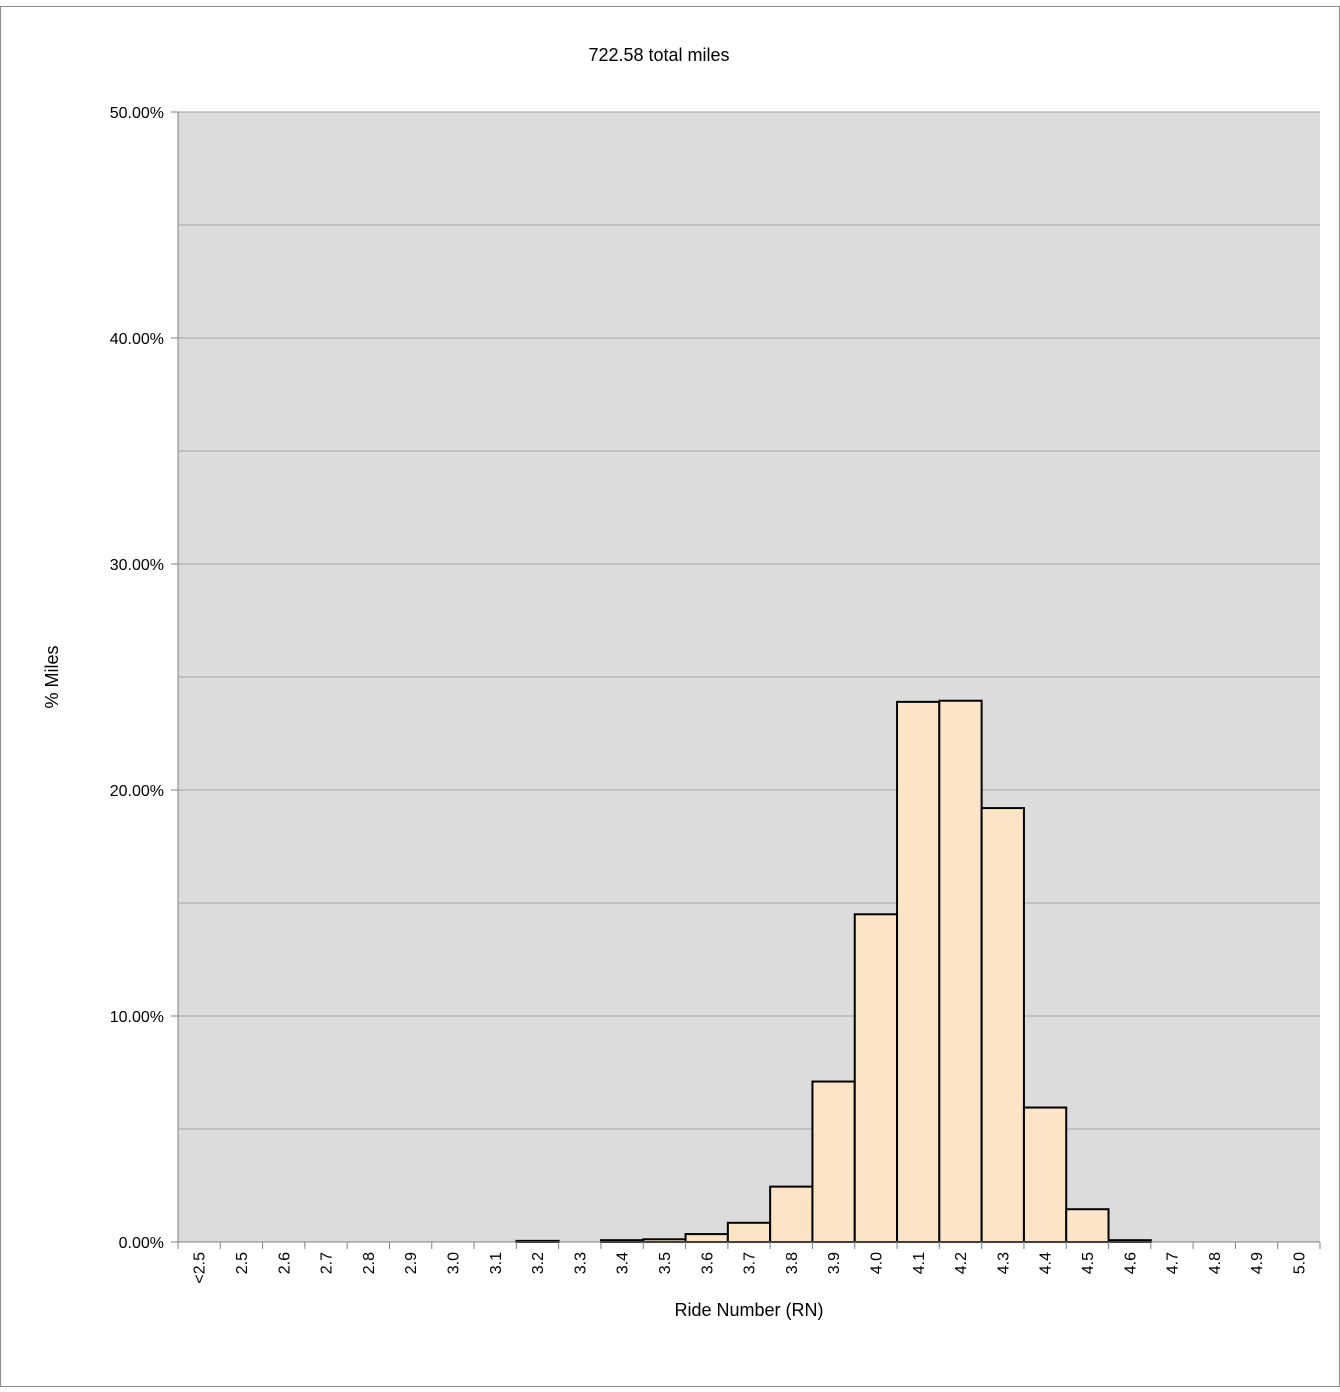 This screenshot has width=1340, height=1392. What do you see at coordinates (1299, 1263) in the screenshot?
I see `x-tick-label: 5.0` at bounding box center [1299, 1263].